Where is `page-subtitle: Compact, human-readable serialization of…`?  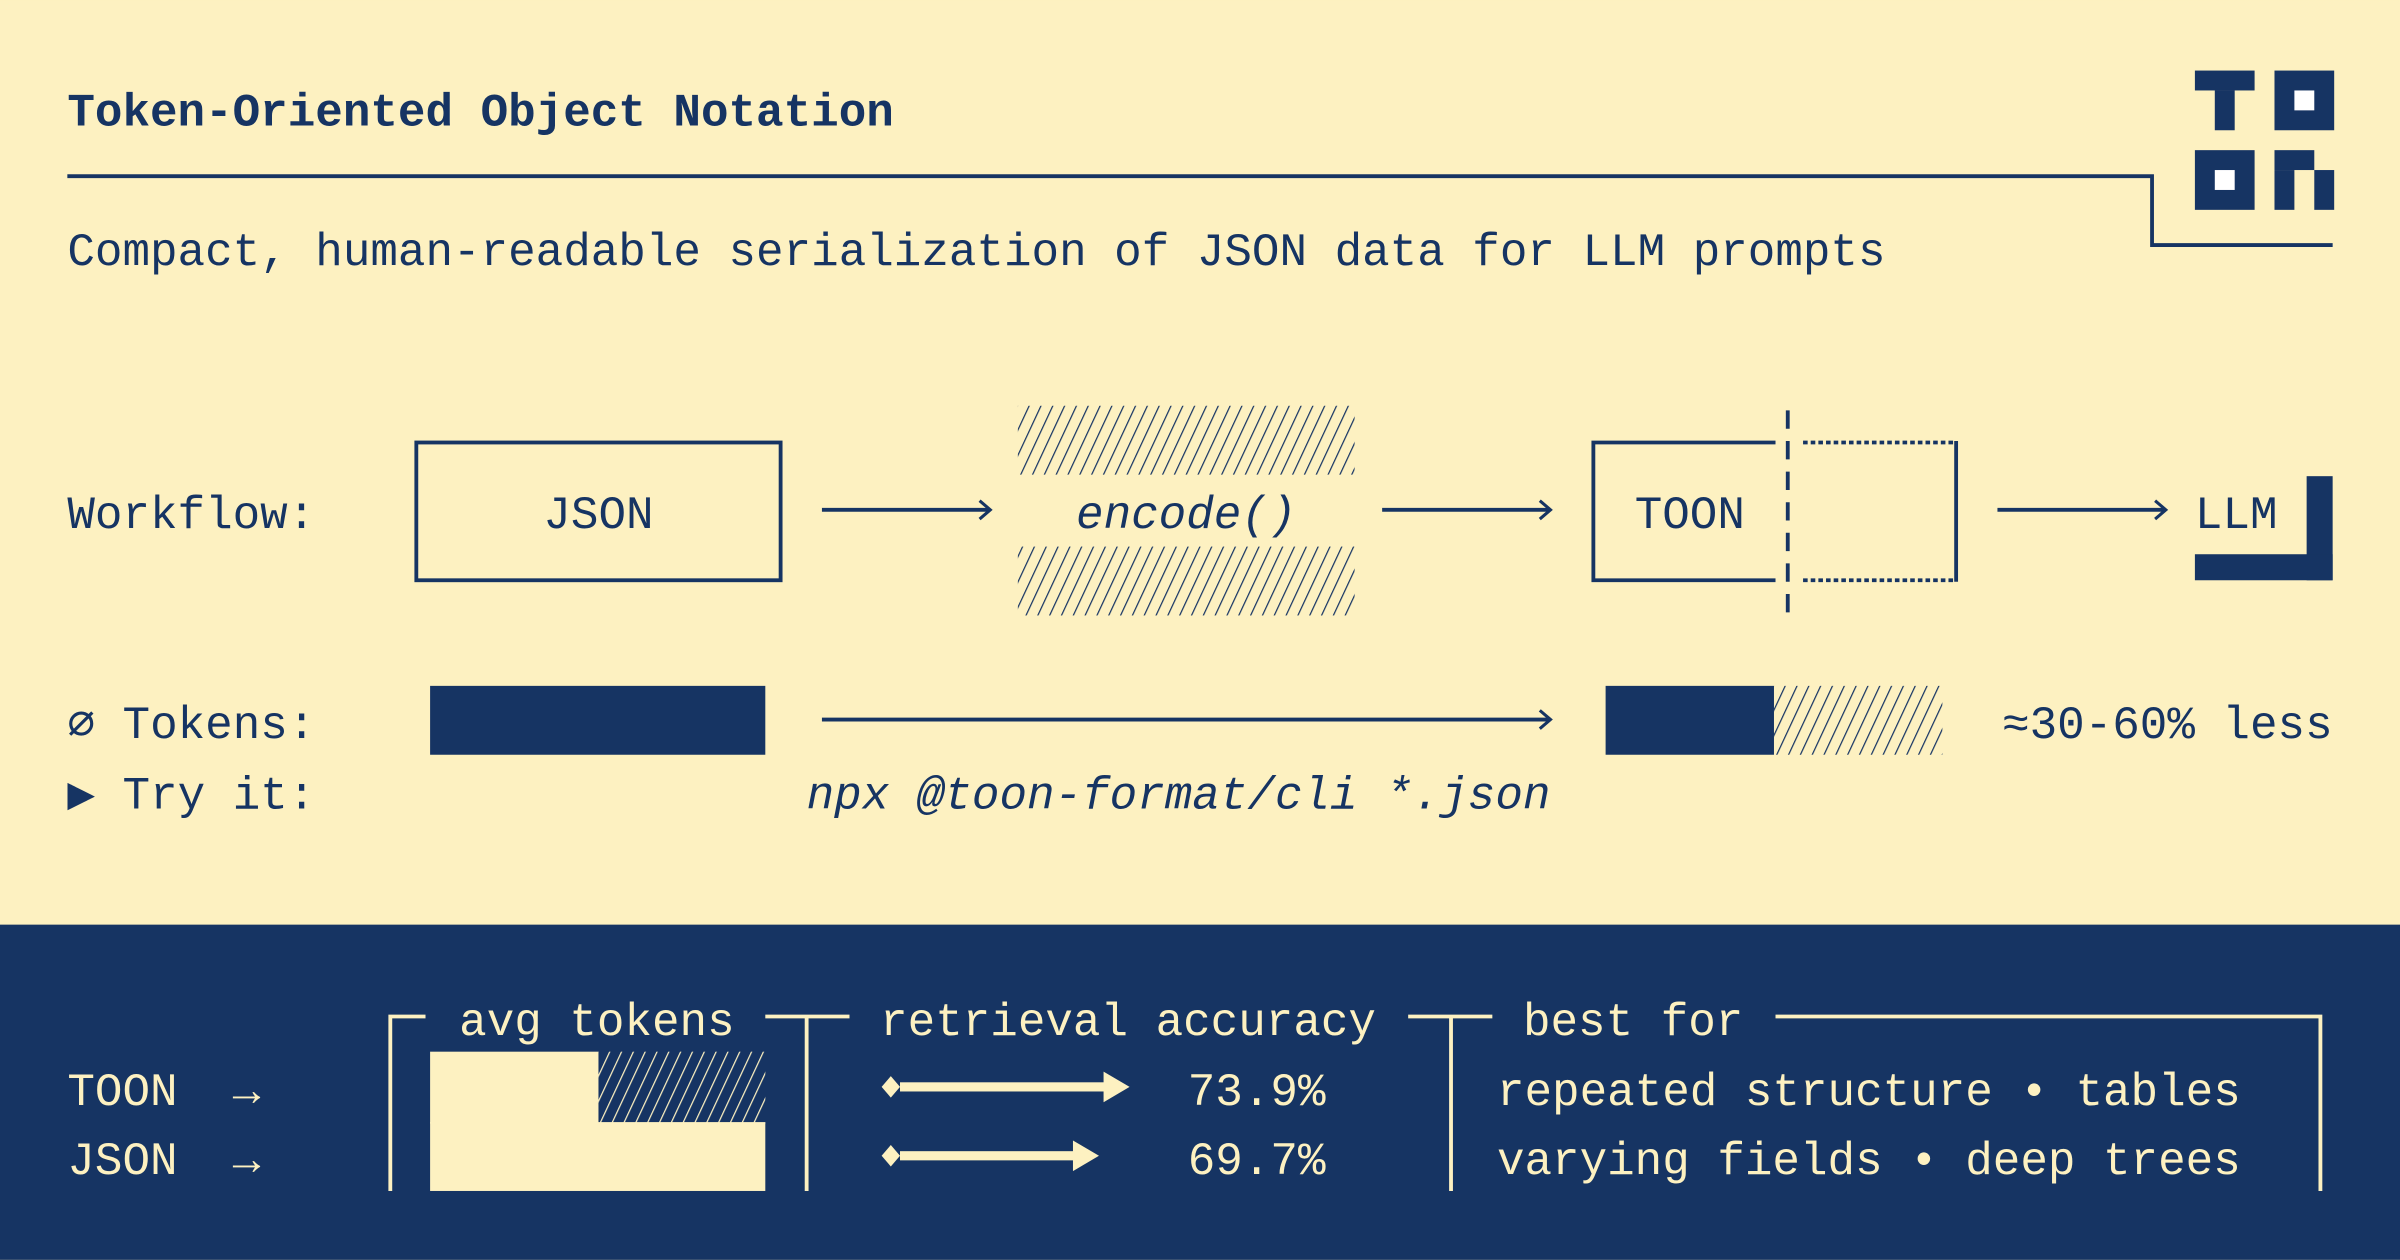 page-subtitle: Compact, human-readable serialization of… is located at coordinates (976, 253).